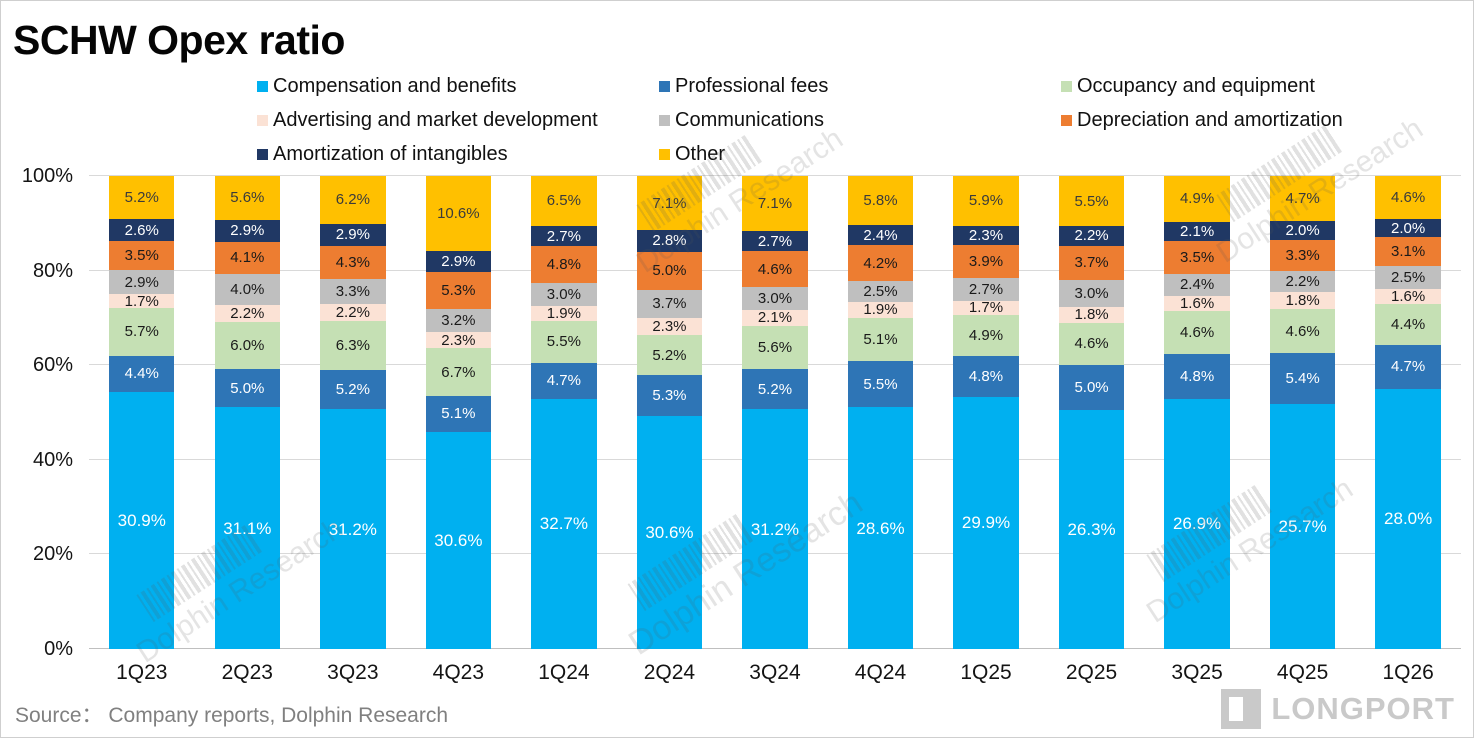  Describe the element at coordinates (1408, 519) in the screenshot. I see `bar-value-label: 28.0%` at that location.